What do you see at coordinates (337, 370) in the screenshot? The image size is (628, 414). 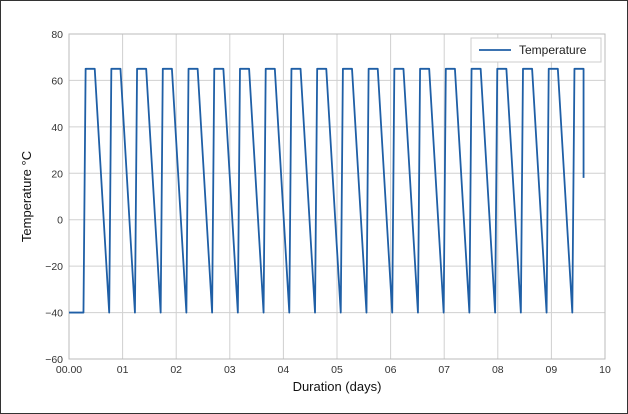 I see `x-tick-label: 05` at bounding box center [337, 370].